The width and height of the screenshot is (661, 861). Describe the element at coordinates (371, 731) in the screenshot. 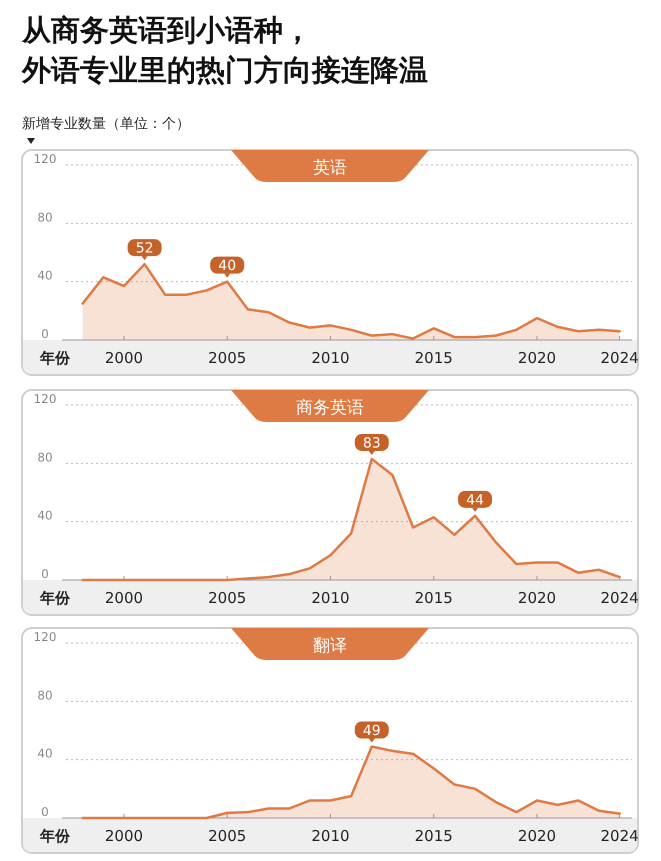

I see `data-label: 49` at that location.